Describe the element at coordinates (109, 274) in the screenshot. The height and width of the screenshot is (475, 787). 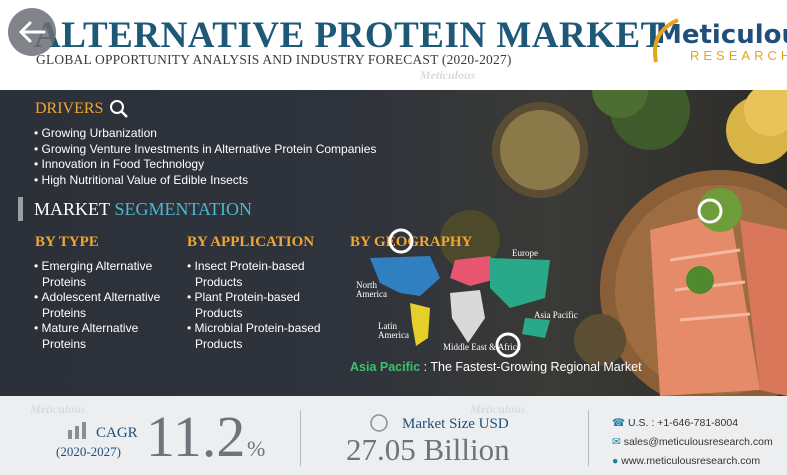
I see `list-item: Emerging Alternative Proteins` at that location.